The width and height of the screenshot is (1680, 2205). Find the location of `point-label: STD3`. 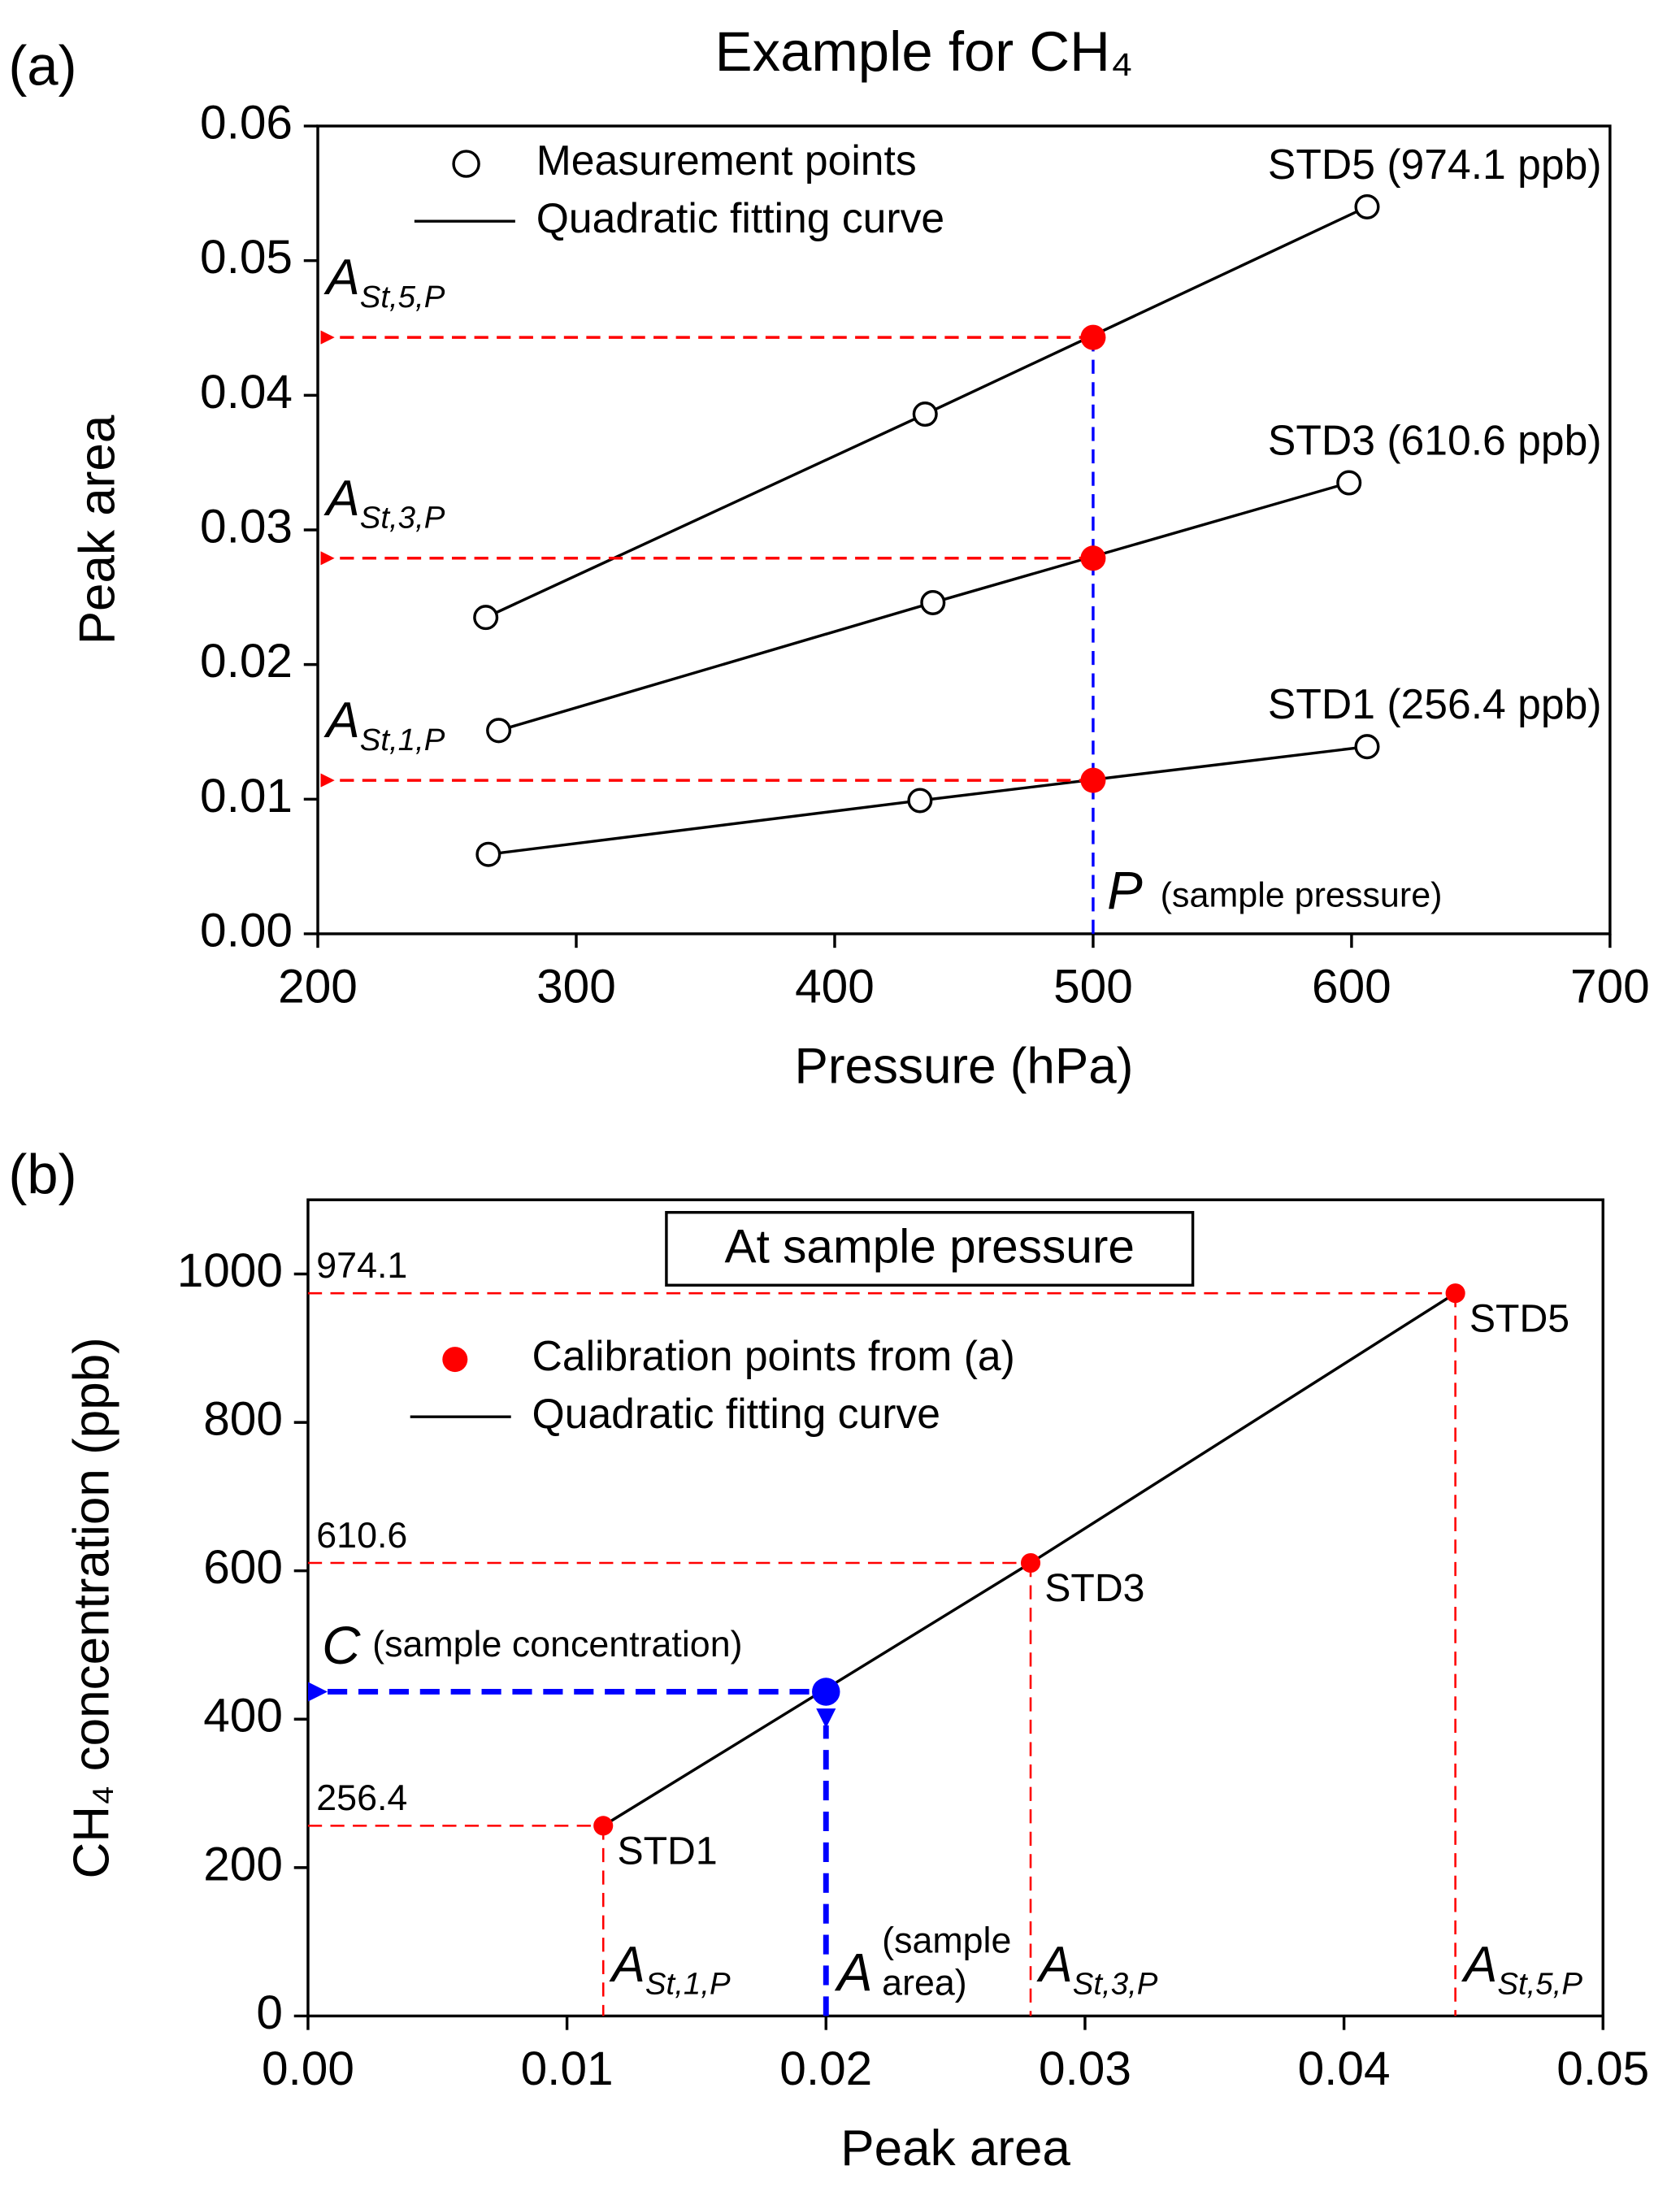

point-label: STD3 is located at coordinates (1094, 1588).